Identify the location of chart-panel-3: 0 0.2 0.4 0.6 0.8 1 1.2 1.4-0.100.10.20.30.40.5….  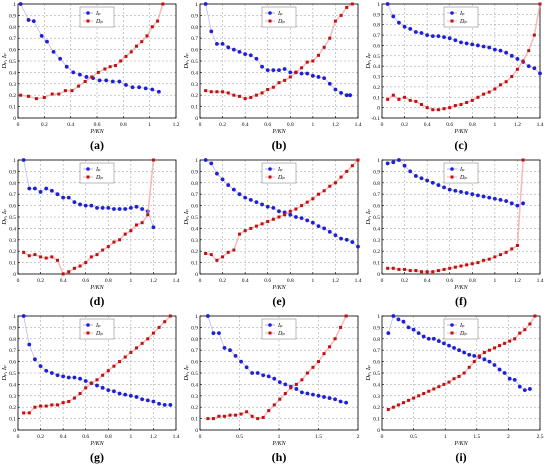
(454, 68).